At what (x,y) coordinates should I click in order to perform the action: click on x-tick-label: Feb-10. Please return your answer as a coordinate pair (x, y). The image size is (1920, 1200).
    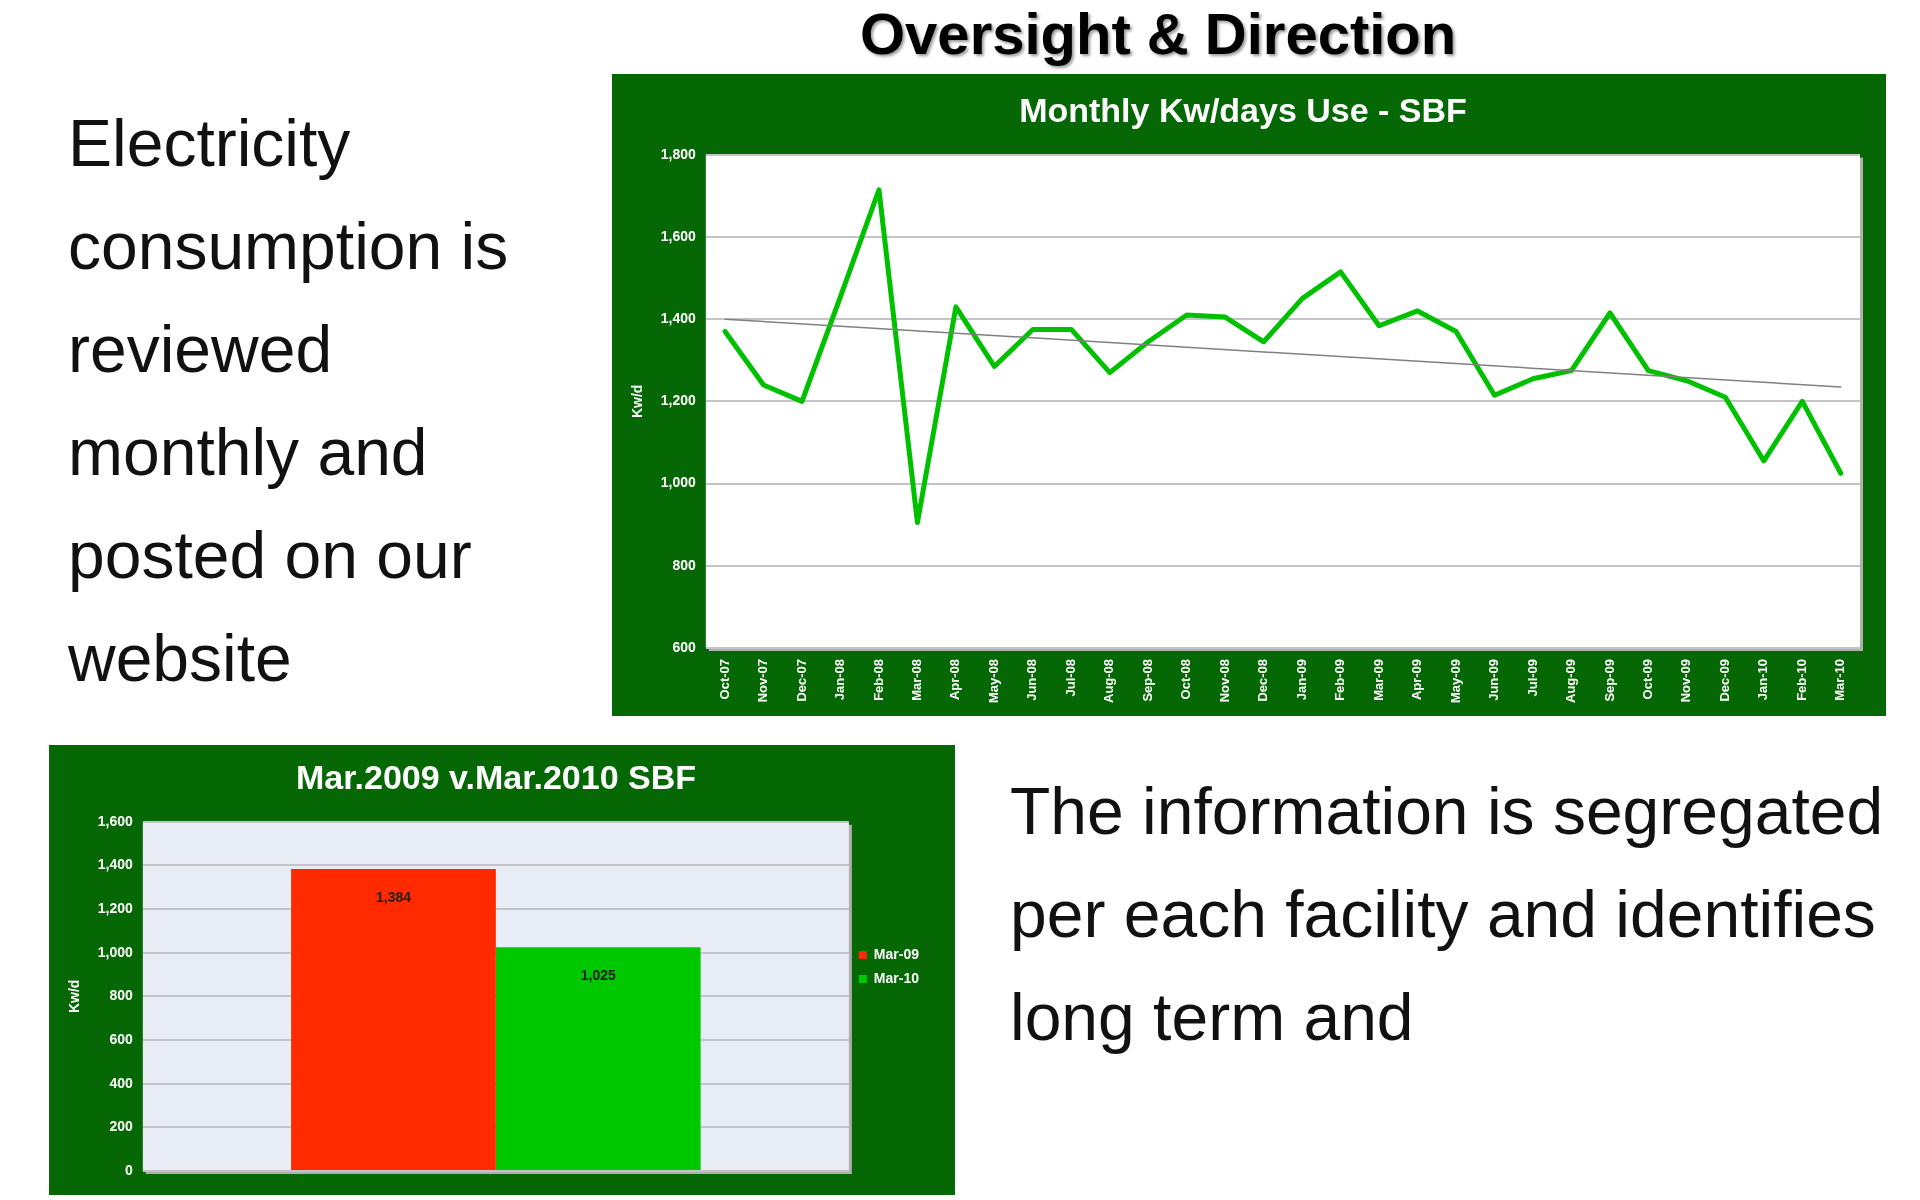
    Looking at the image, I should click on (1801, 679).